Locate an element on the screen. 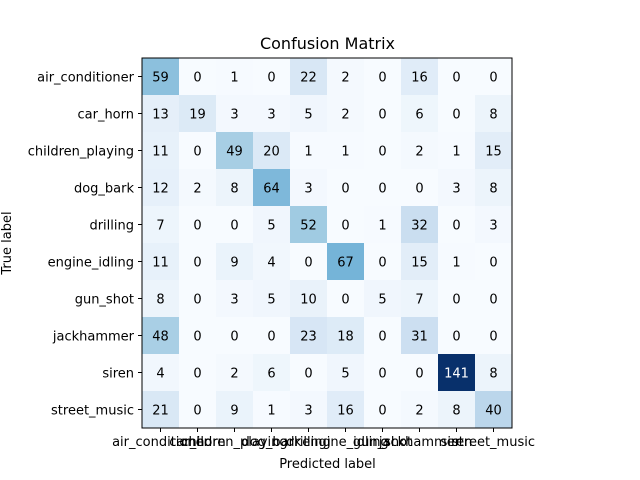 This screenshot has height=480, width=640. x-tick-label: jackhammer is located at coordinates (419, 442).